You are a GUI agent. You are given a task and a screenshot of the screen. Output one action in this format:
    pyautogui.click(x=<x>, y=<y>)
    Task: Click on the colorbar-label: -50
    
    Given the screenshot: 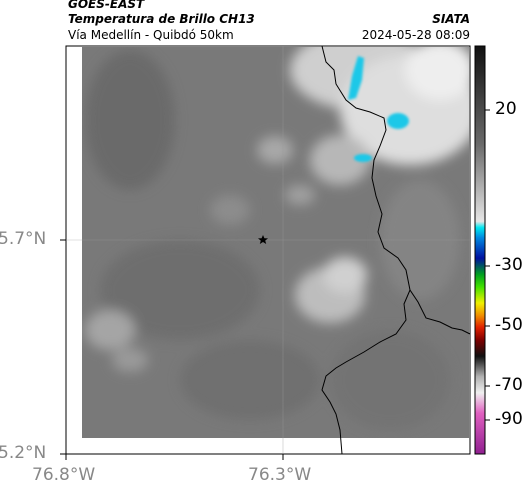 What is the action you would take?
    pyautogui.click(x=509, y=325)
    